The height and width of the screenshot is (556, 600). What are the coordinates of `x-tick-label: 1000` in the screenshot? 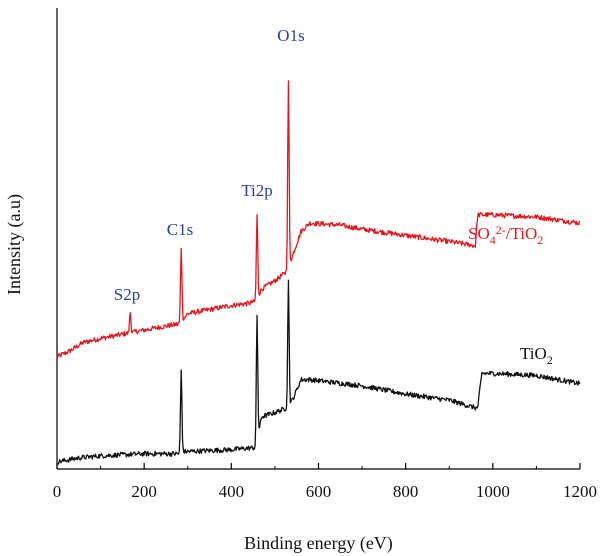 It's located at (493, 491).